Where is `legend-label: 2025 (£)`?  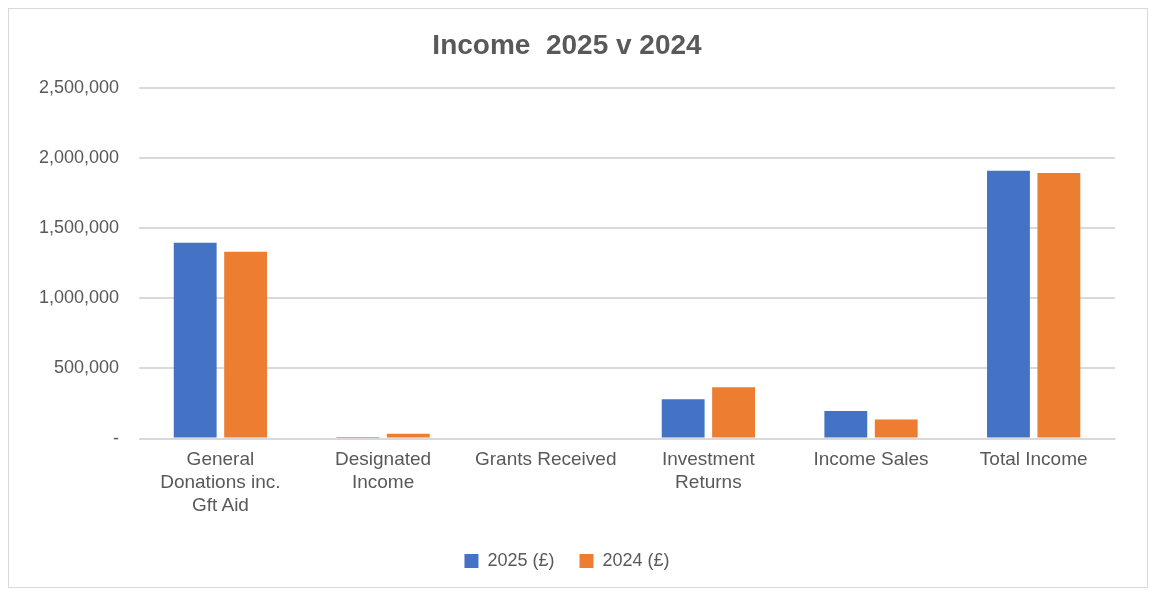 legend-label: 2025 (£) is located at coordinates (521, 559).